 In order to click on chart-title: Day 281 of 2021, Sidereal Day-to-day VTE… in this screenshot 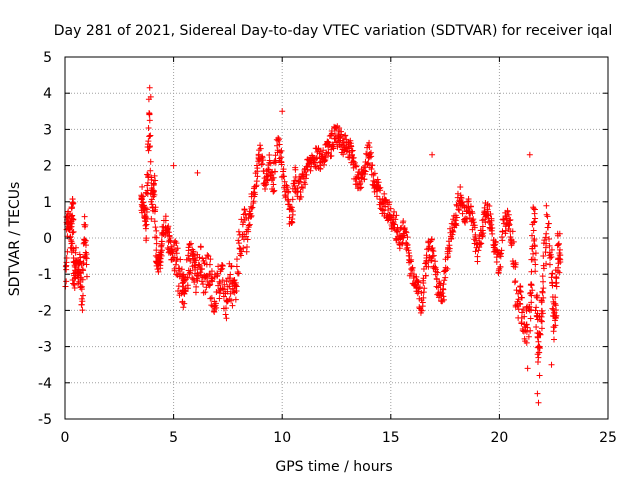, I will do `click(333, 31)`.